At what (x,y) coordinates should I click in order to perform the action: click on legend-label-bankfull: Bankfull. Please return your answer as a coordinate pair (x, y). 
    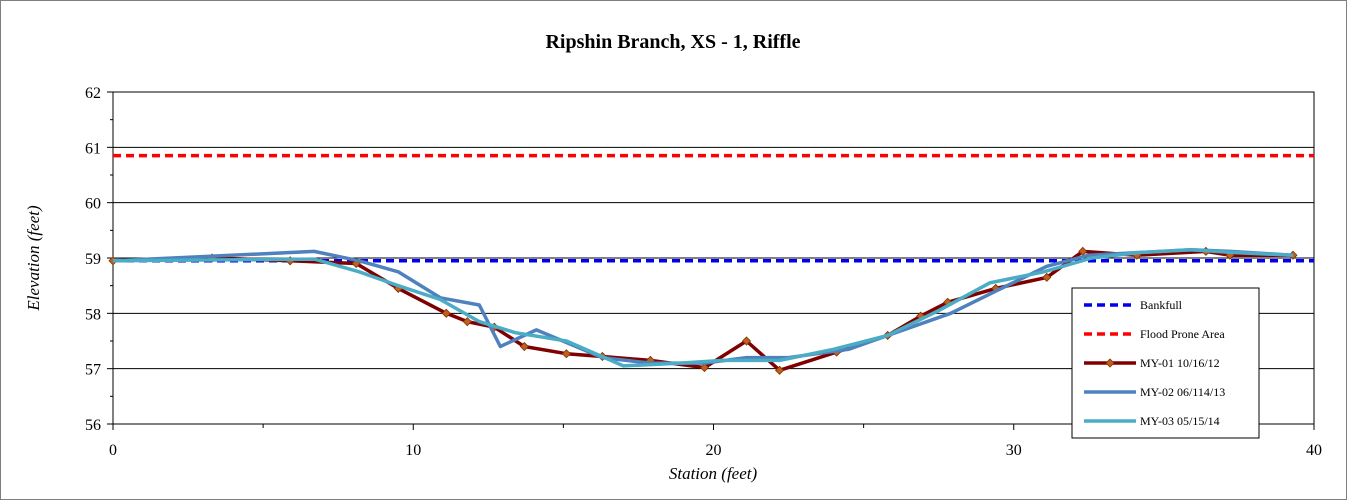
    Looking at the image, I should click on (1161, 305).